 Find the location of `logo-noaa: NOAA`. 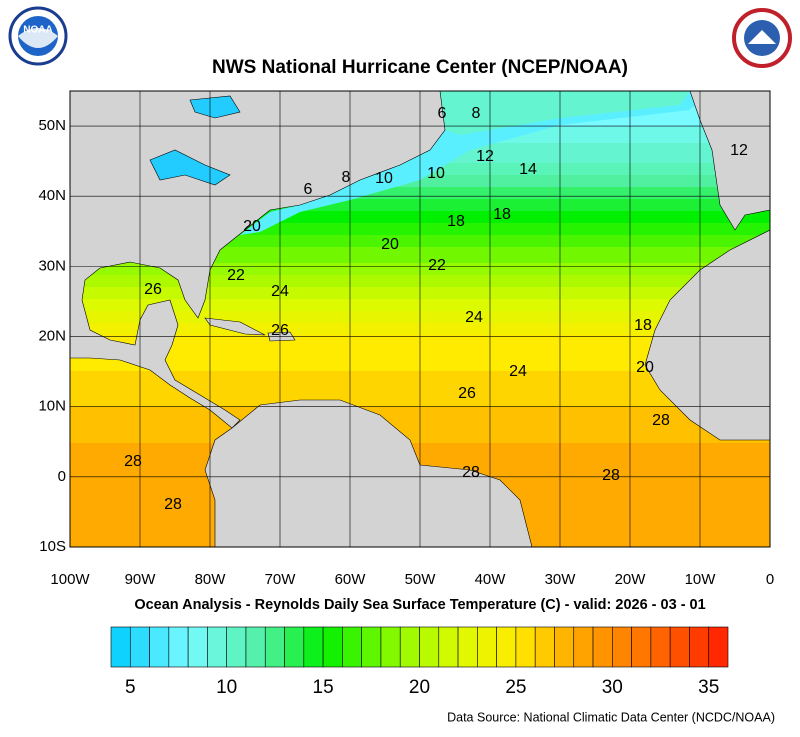

logo-noaa: NOAA is located at coordinates (38, 36).